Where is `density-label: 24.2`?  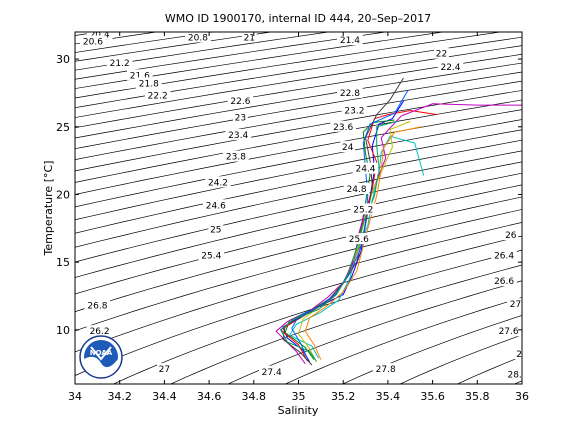
density-label: 24.2 is located at coordinates (218, 183).